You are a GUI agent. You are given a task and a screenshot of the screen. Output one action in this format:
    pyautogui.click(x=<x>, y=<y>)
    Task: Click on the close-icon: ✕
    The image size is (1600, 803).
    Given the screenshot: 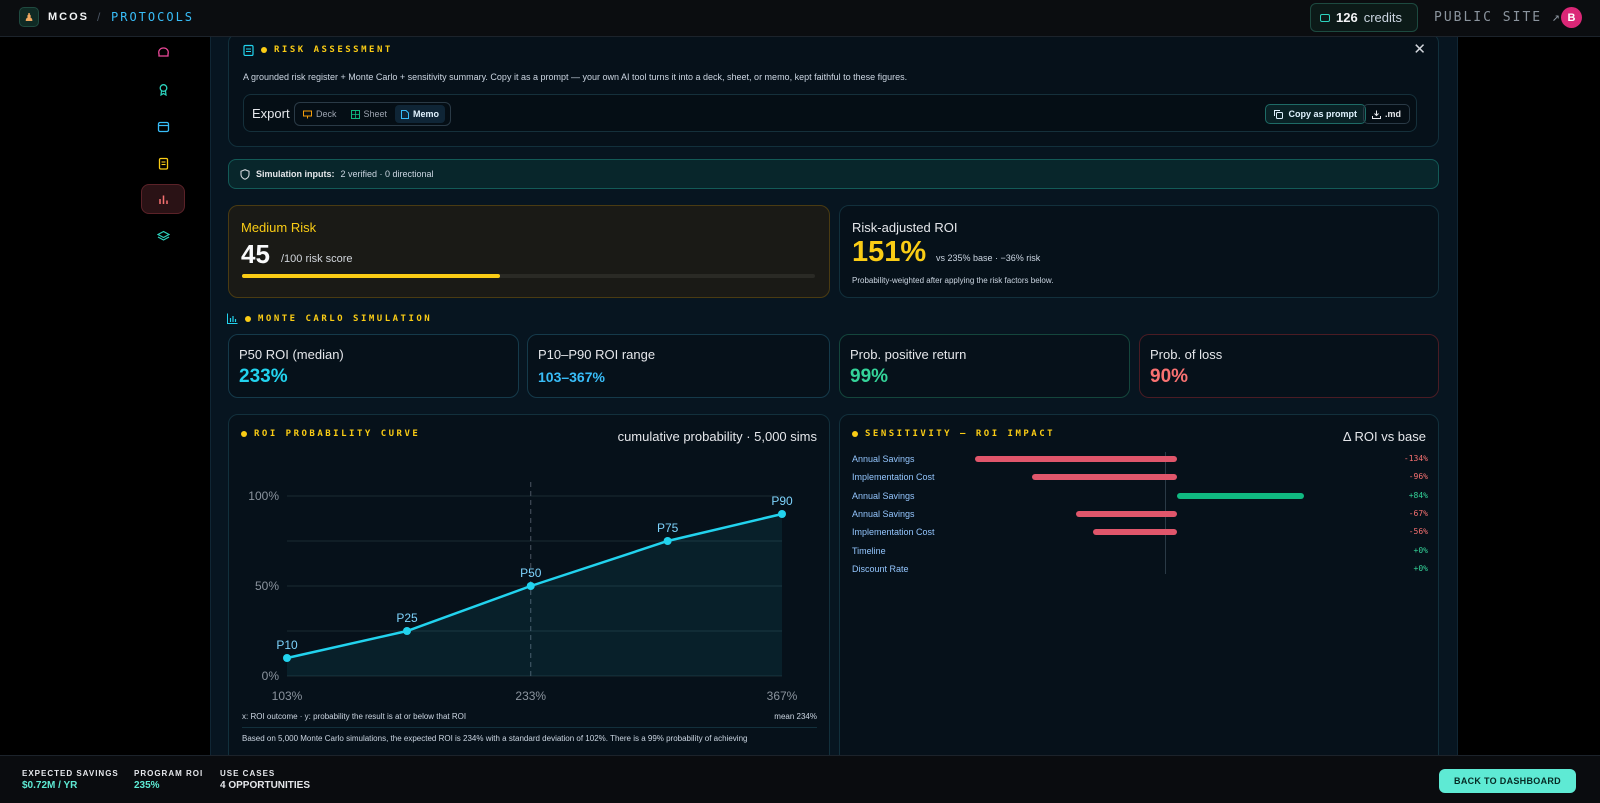 What is the action you would take?
    pyautogui.click(x=1419, y=49)
    